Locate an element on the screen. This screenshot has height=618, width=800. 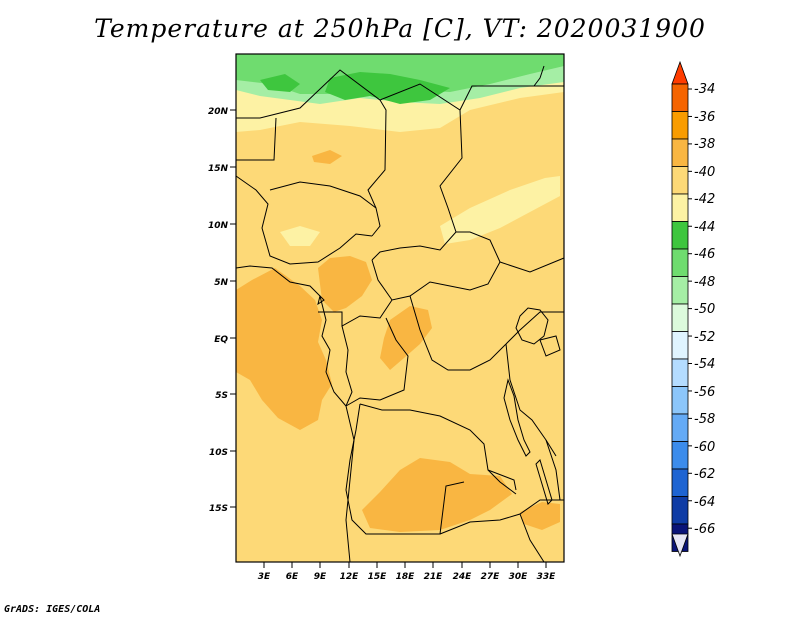
orange-region-southeast is located at coordinates (540, 516).